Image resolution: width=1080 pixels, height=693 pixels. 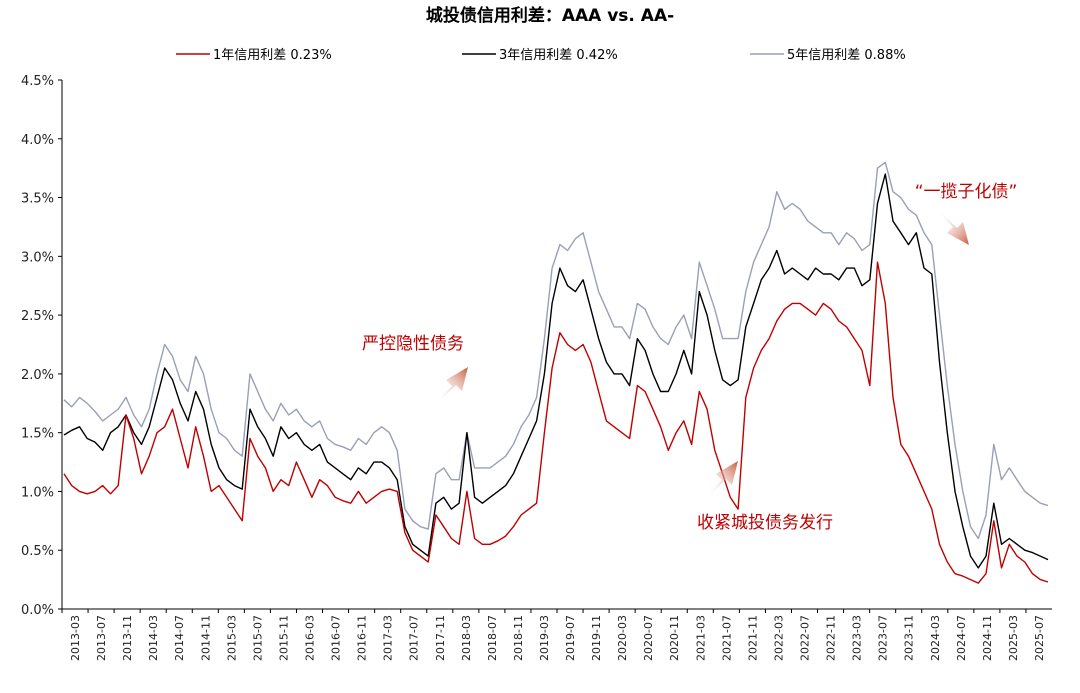 What do you see at coordinates (272, 55) in the screenshot?
I see `legend-label: 1年信用利差 0.23%` at bounding box center [272, 55].